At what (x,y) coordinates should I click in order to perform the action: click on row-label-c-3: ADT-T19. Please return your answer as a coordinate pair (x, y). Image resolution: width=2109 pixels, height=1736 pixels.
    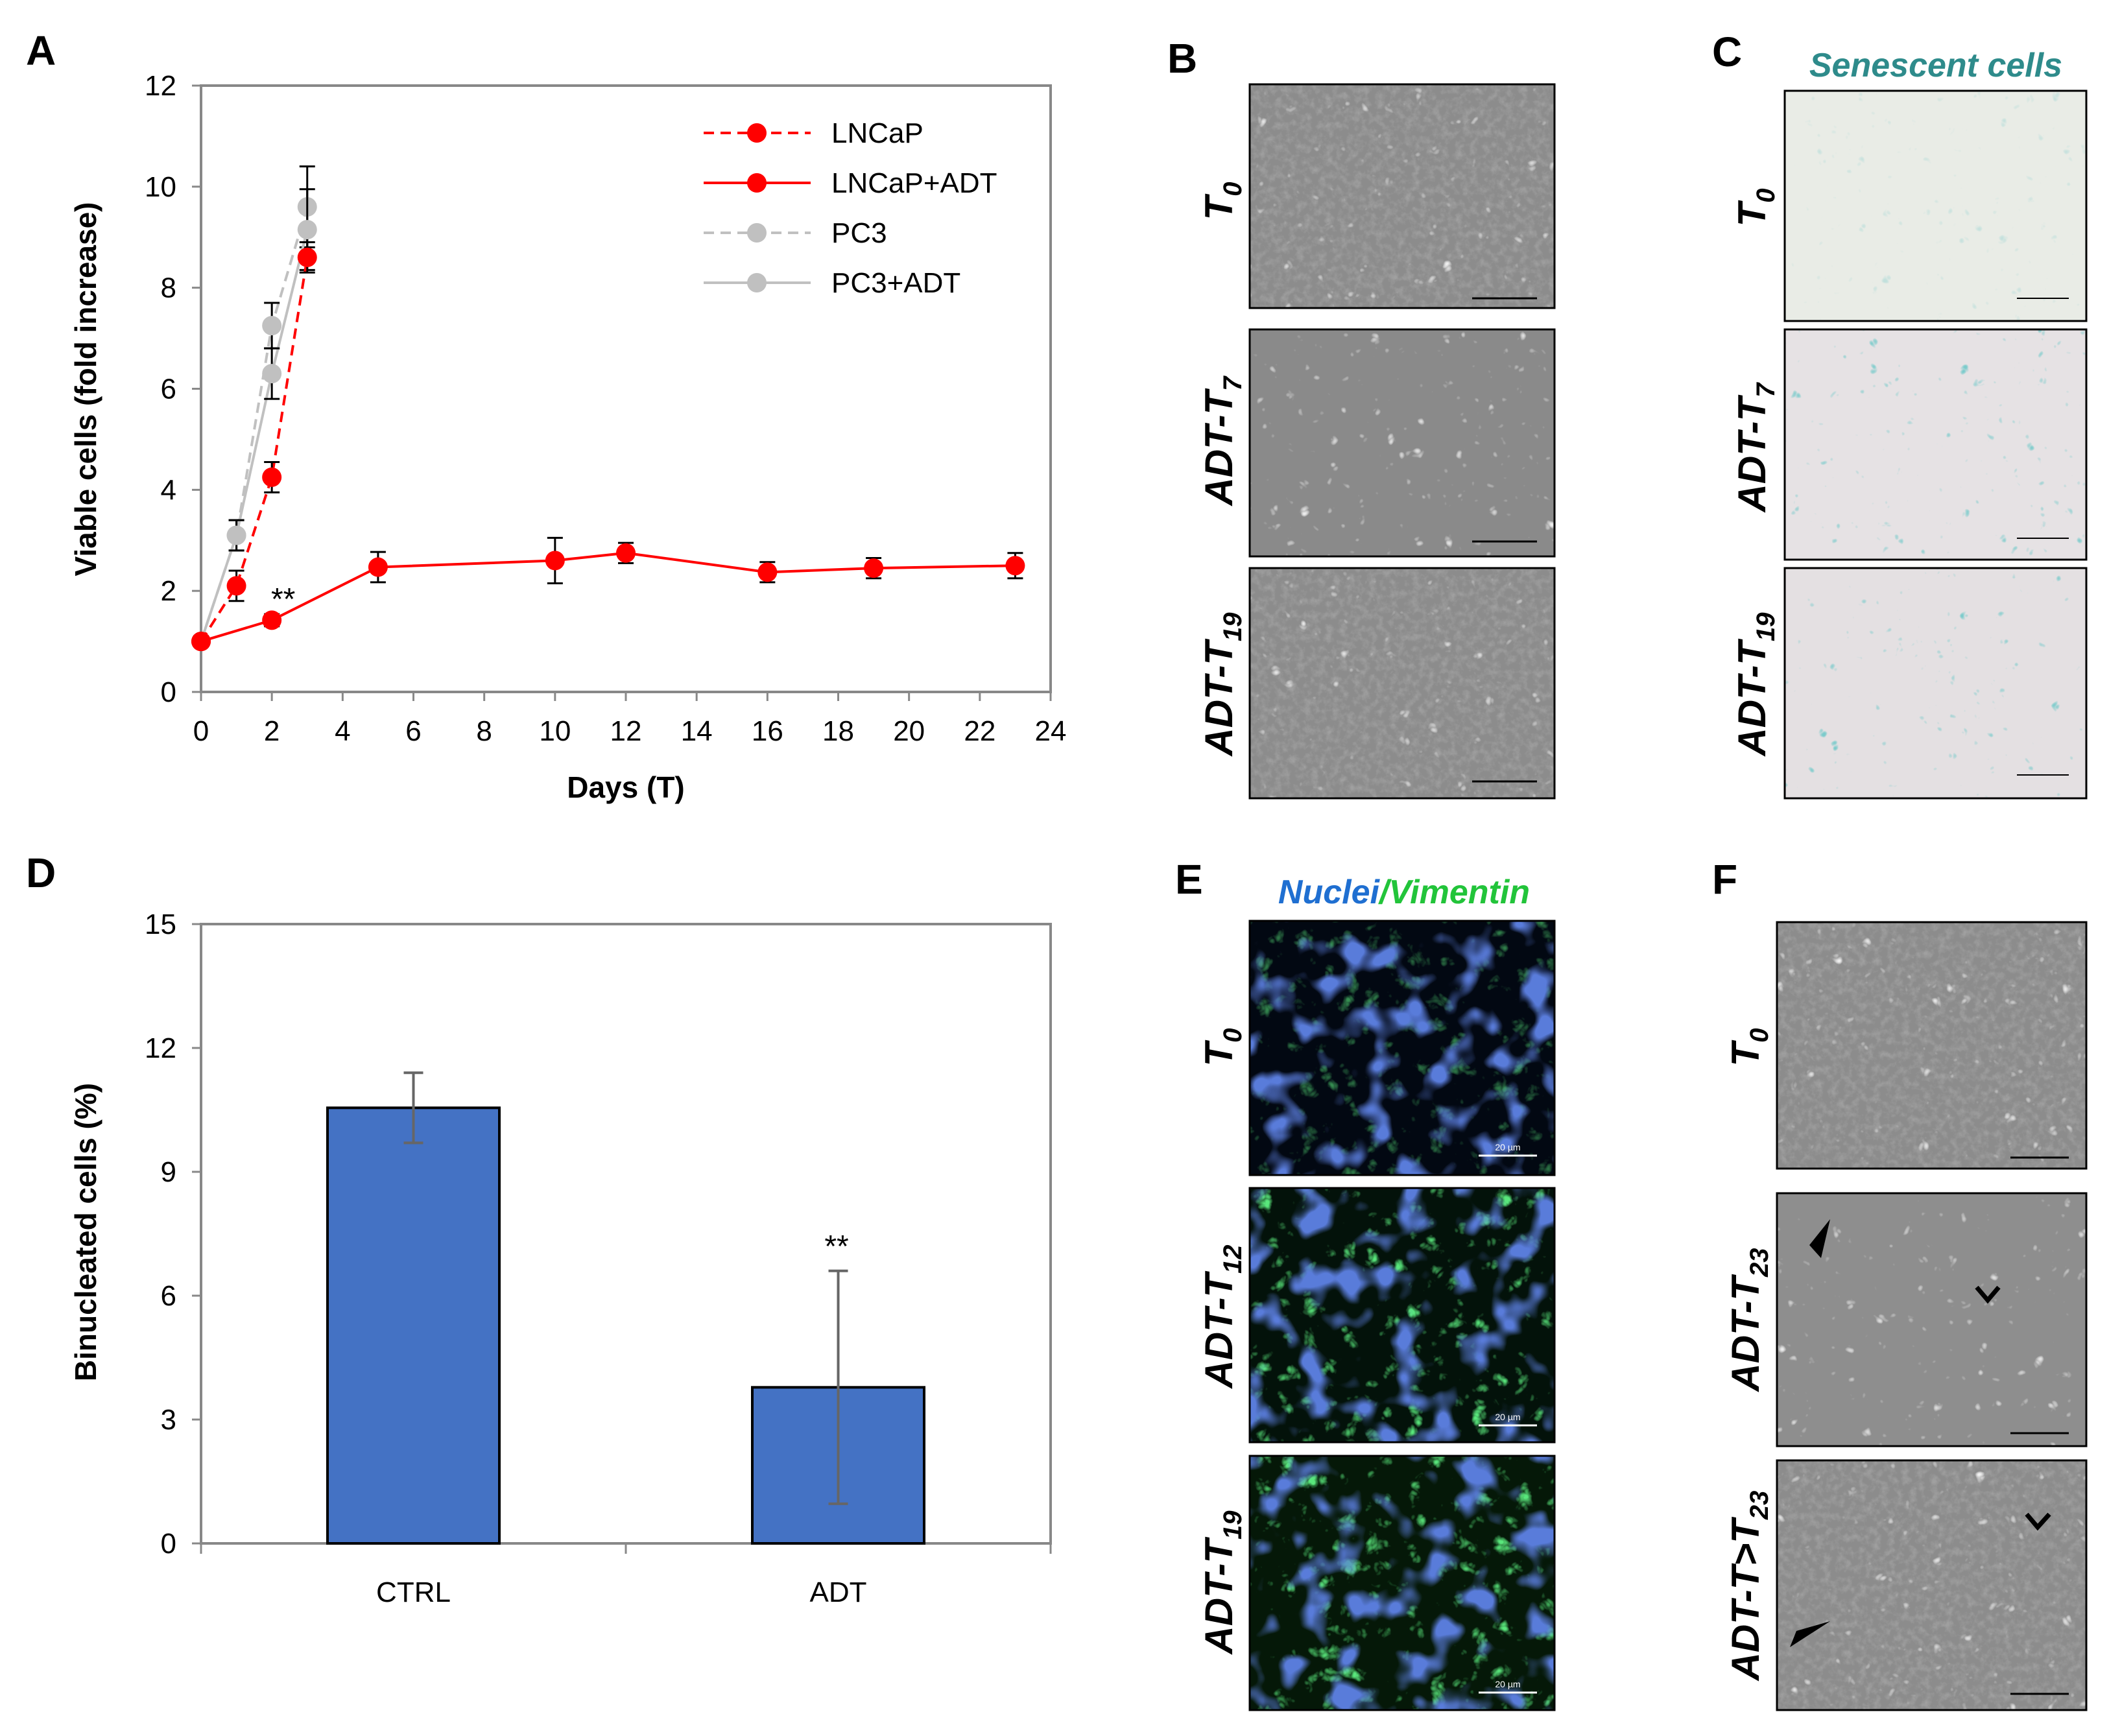
    Looking at the image, I should click on (1755, 684).